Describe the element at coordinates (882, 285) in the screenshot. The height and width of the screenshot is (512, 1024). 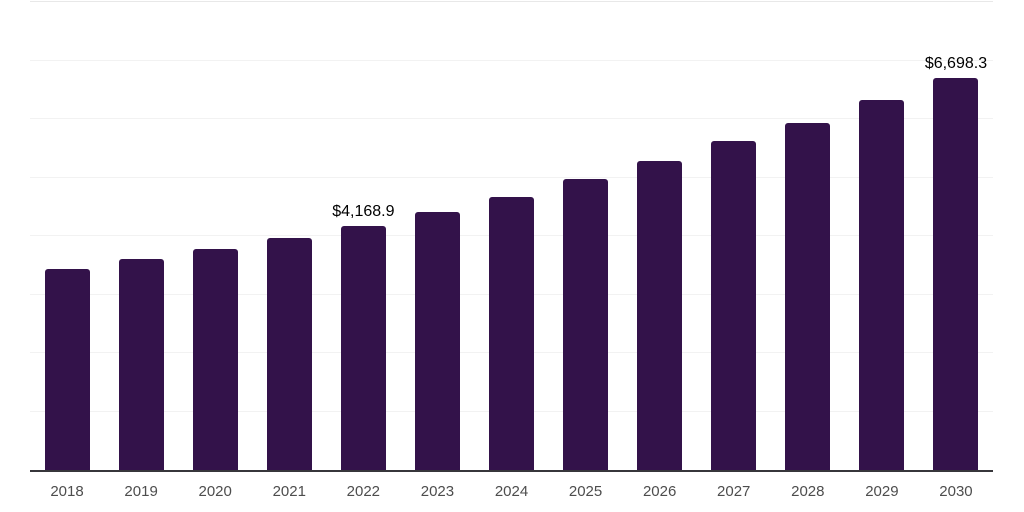
I see `bar-2029` at that location.